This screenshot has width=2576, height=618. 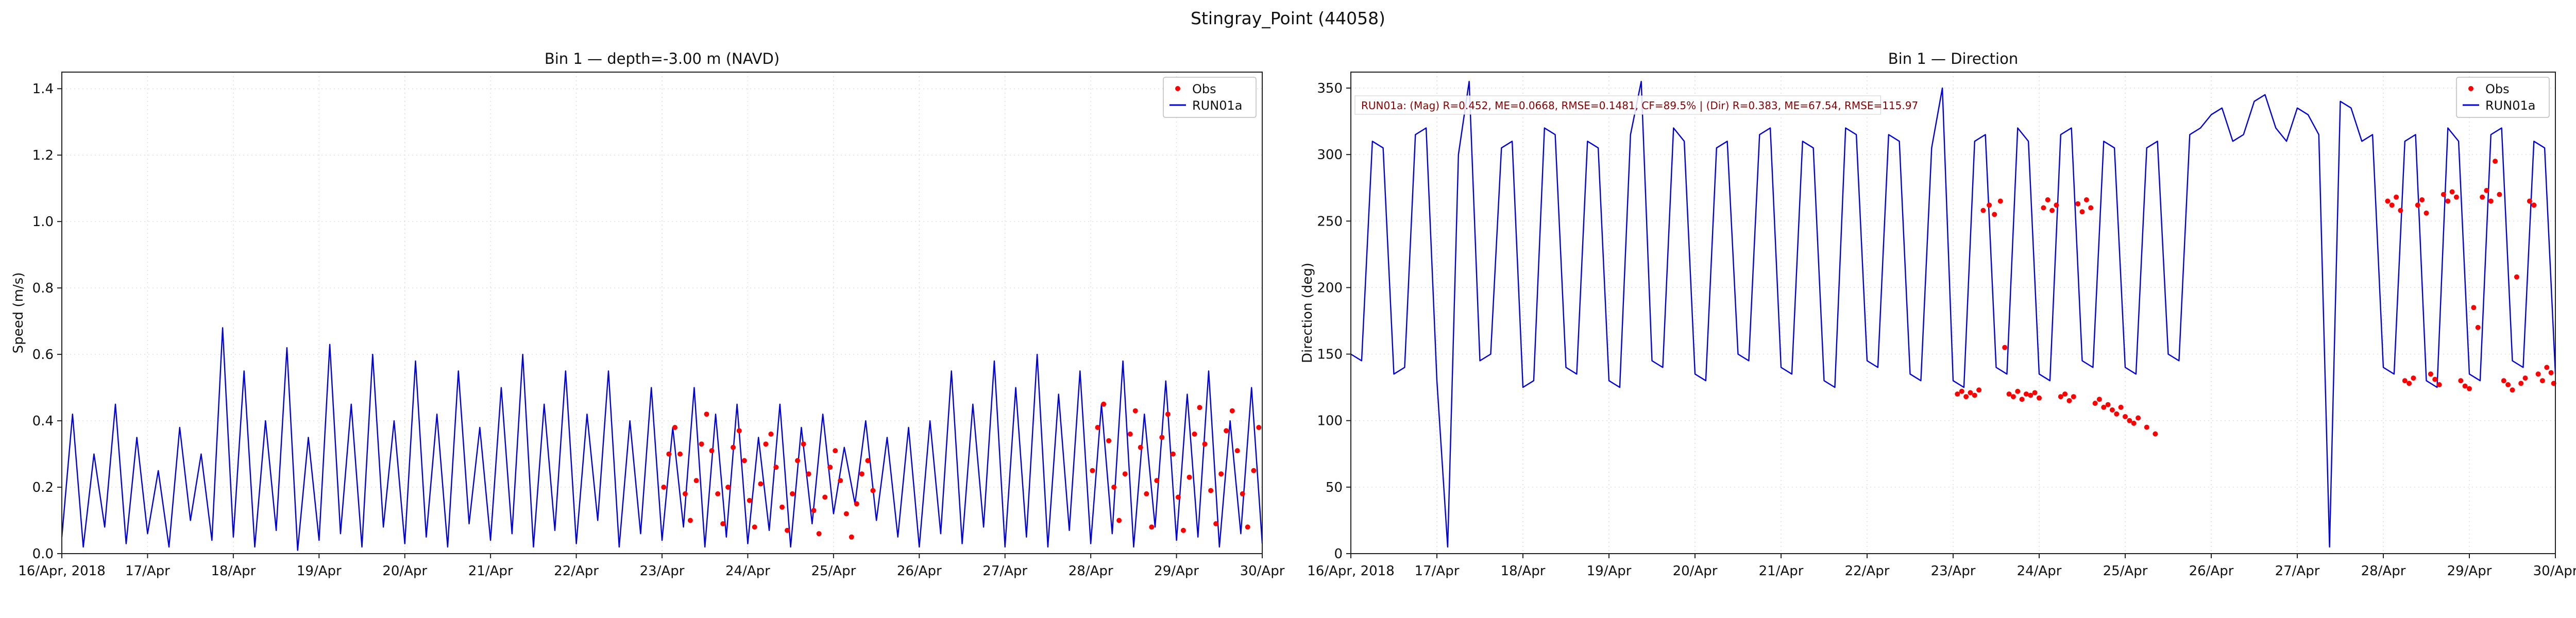 What do you see at coordinates (43, 155) in the screenshot?
I see `svg-text: 1.2` at bounding box center [43, 155].